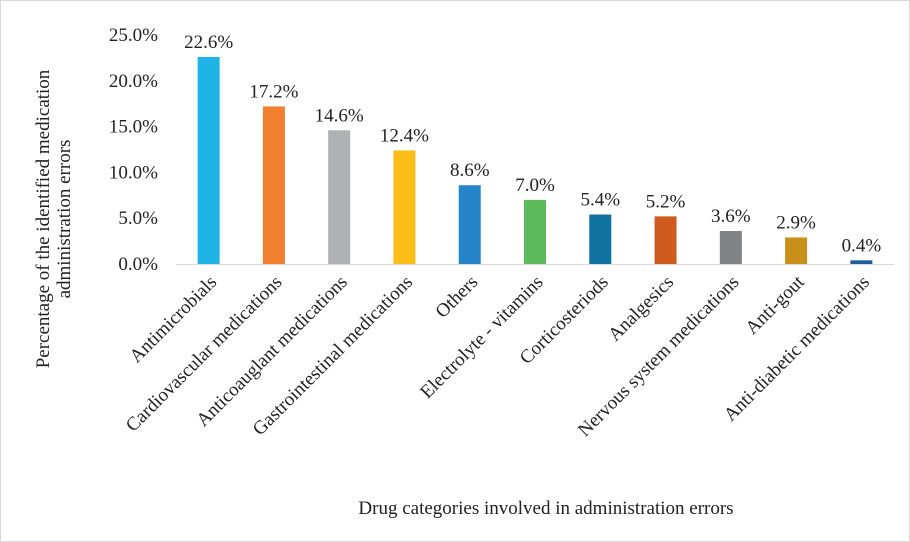  What do you see at coordinates (731, 216) in the screenshot?
I see `data-label: 3.6%` at bounding box center [731, 216].